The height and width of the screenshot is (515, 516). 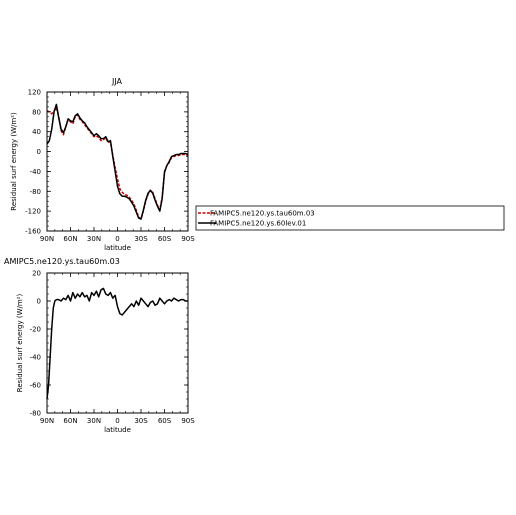 What do you see at coordinates (36, 112) in the screenshot?
I see `y-tick-label: 80` at bounding box center [36, 112].